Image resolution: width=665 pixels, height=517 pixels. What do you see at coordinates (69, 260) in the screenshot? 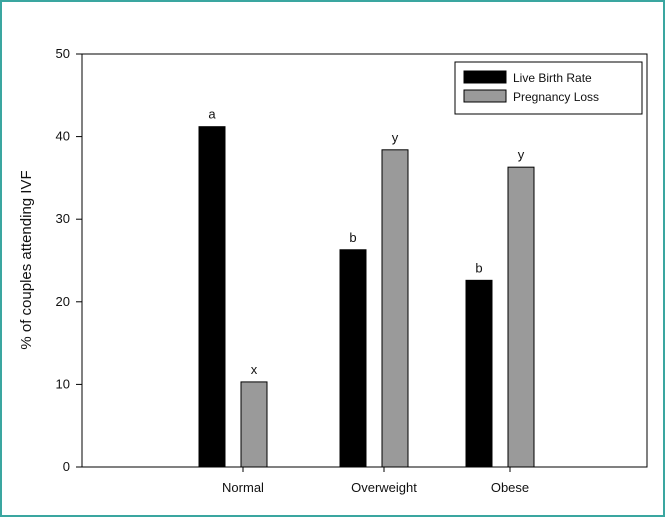
I see `y-axis-ticks: 0 10 20 30 40 50` at bounding box center [69, 260].